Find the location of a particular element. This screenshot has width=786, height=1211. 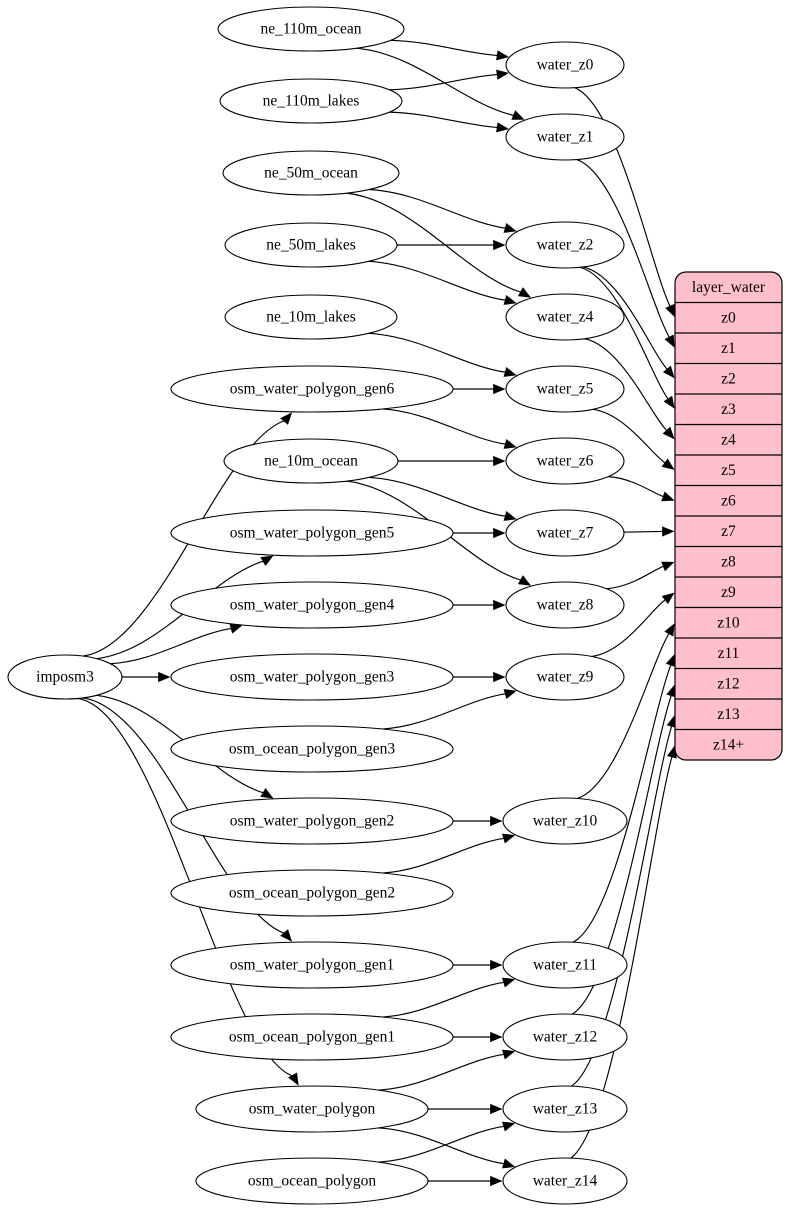

node-ne_110m_ocean: ne_110m_ocean is located at coordinates (311, 29).